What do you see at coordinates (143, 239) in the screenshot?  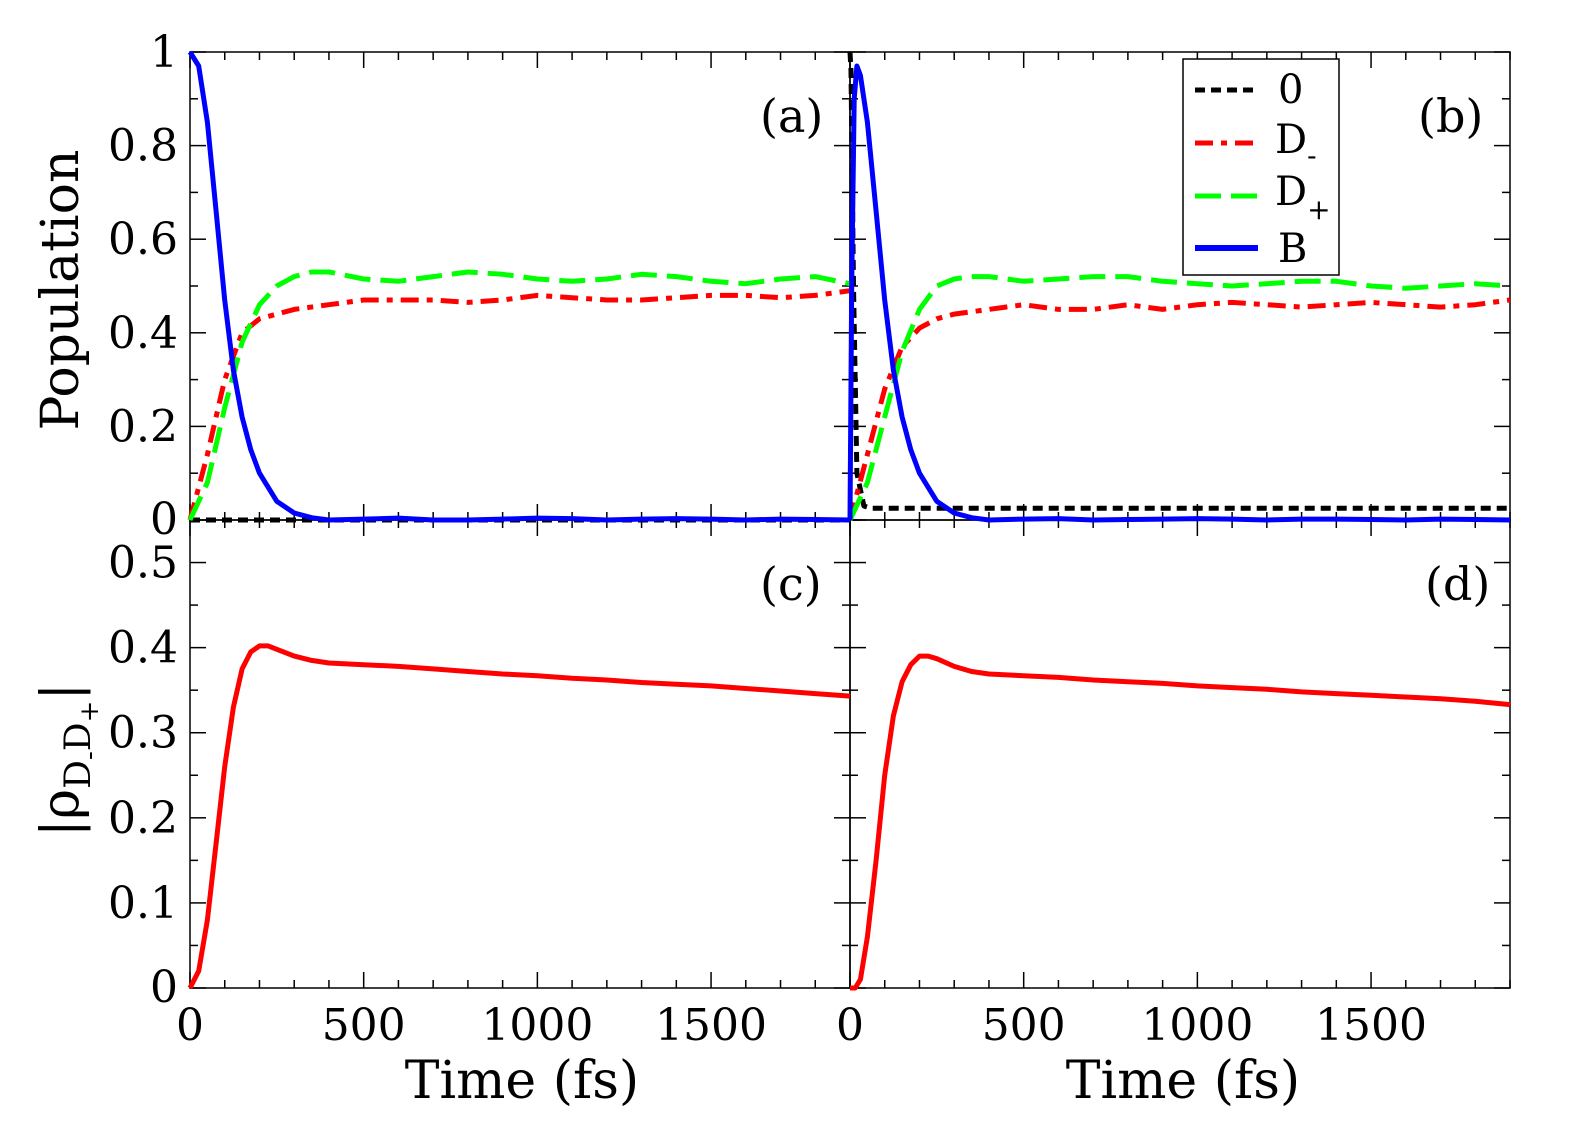 I see `y-tick-label-a: 0.6` at bounding box center [143, 239].